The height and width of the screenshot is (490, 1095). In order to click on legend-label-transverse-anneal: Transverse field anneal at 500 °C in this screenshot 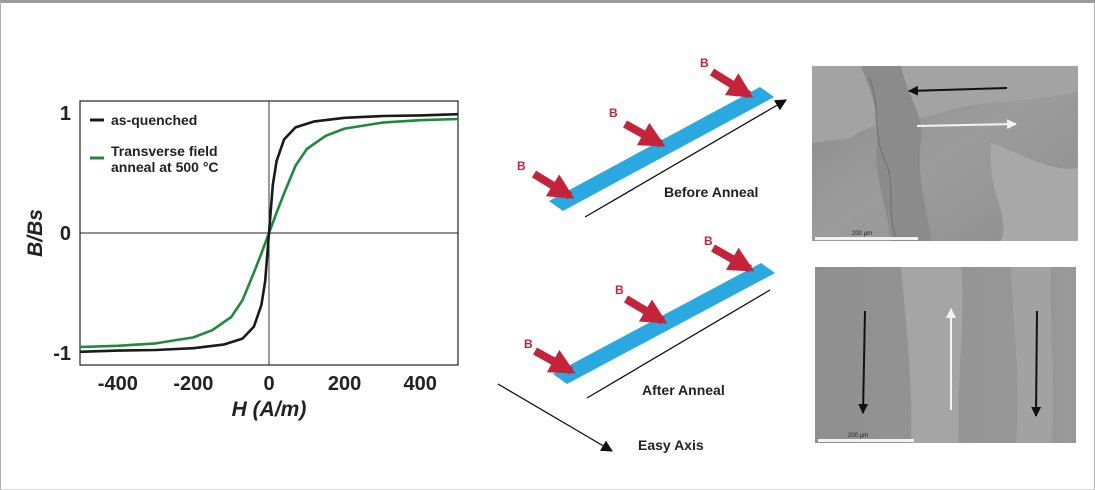, I will do `click(165, 159)`.